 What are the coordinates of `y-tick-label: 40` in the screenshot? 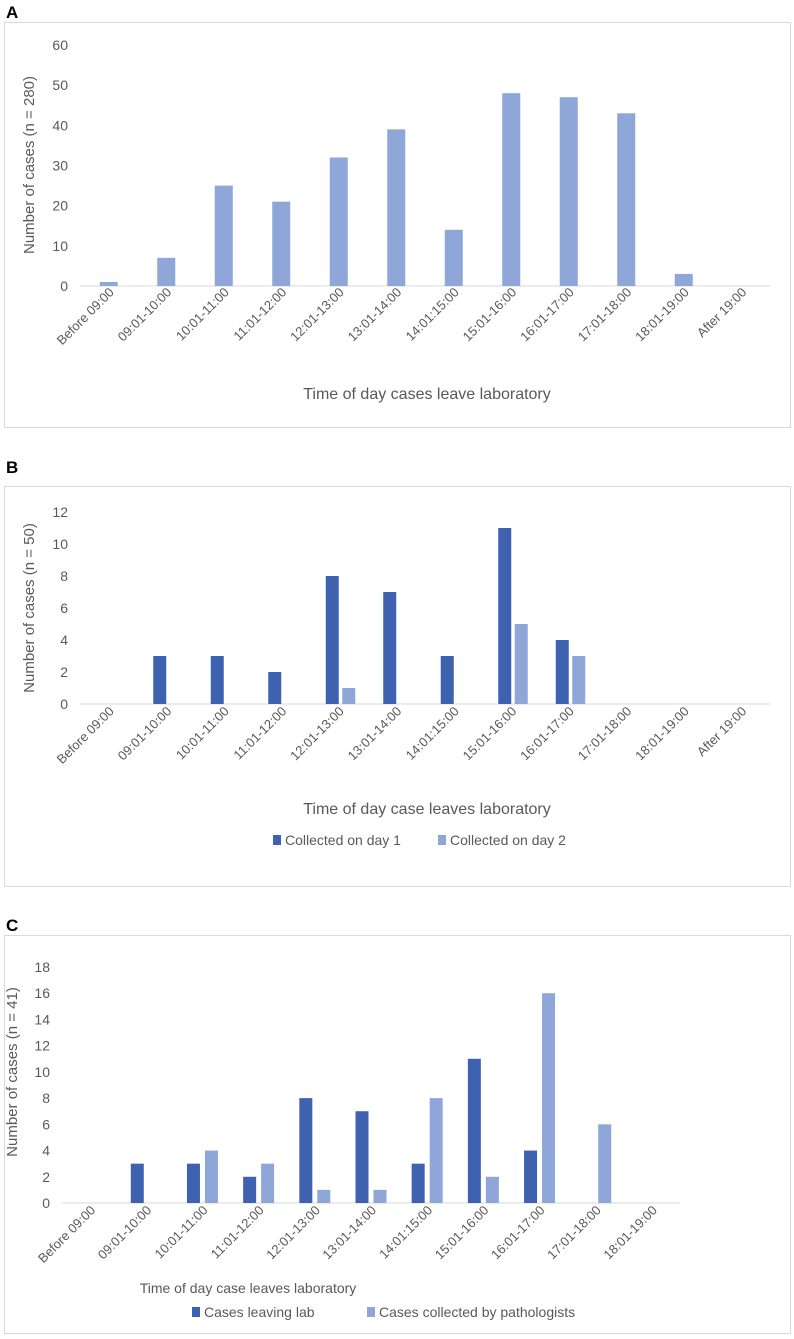 It's located at (60, 125).